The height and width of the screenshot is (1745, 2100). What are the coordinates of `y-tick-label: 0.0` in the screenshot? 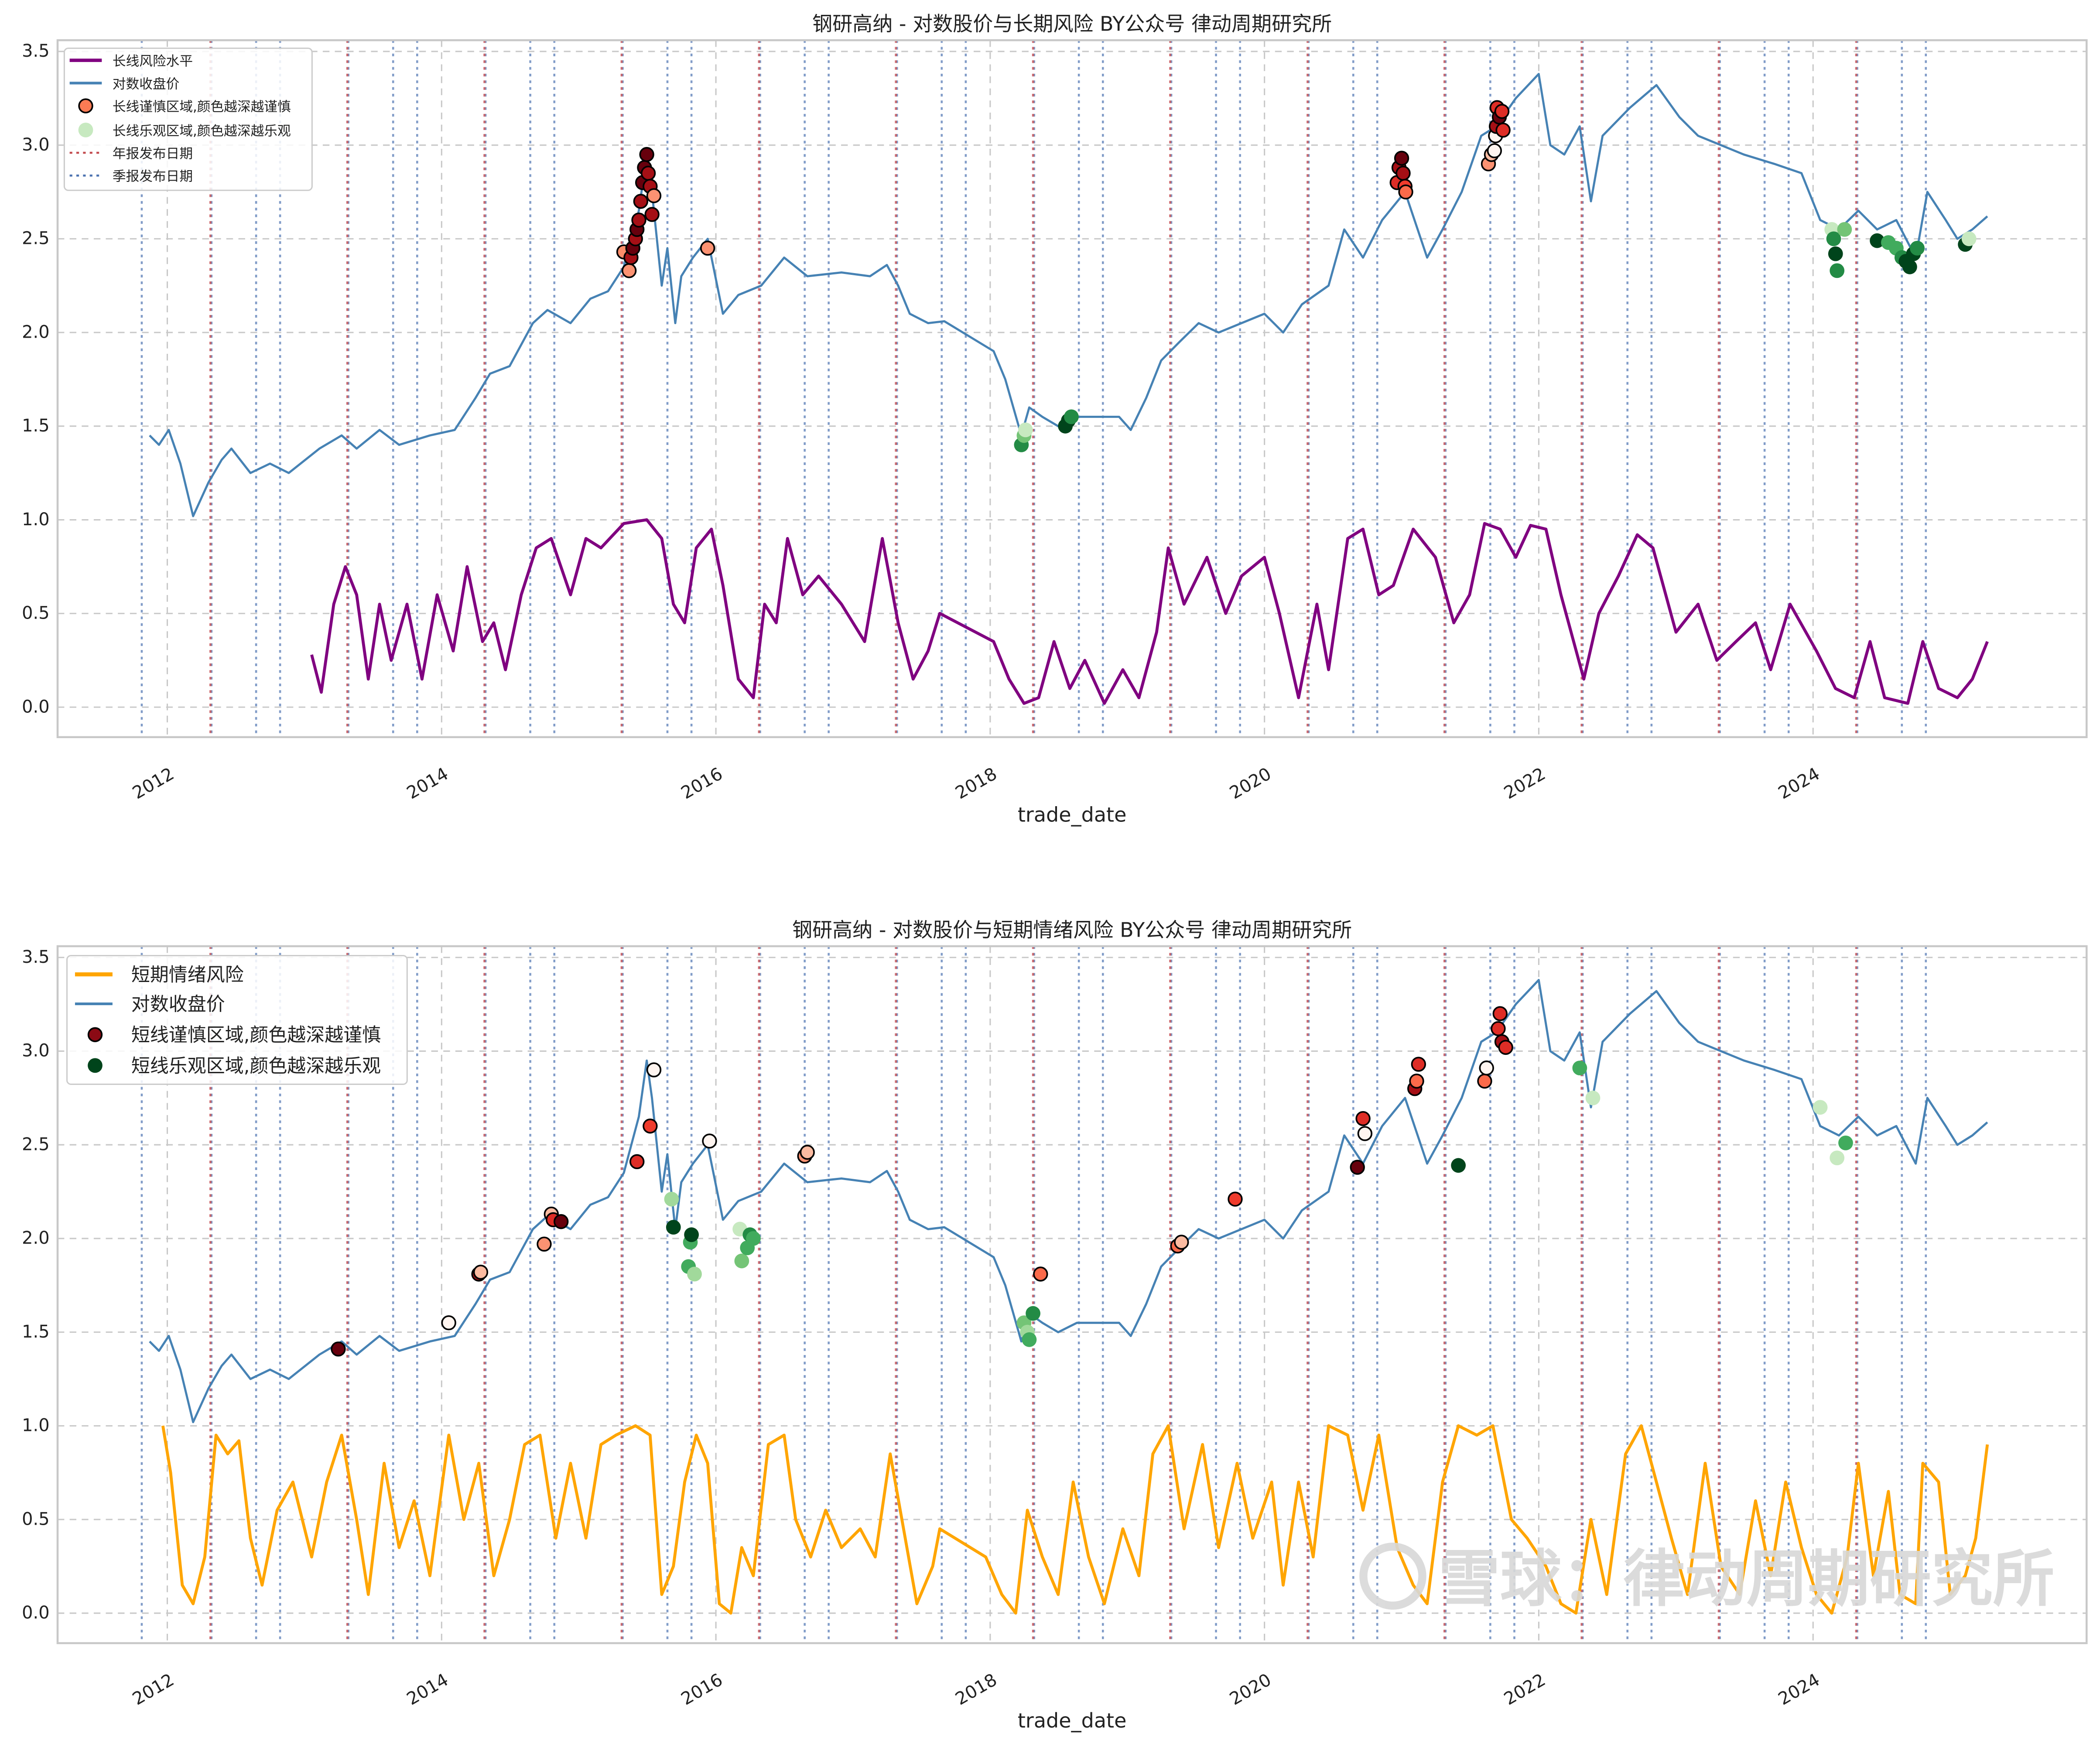 It's located at (36, 707).